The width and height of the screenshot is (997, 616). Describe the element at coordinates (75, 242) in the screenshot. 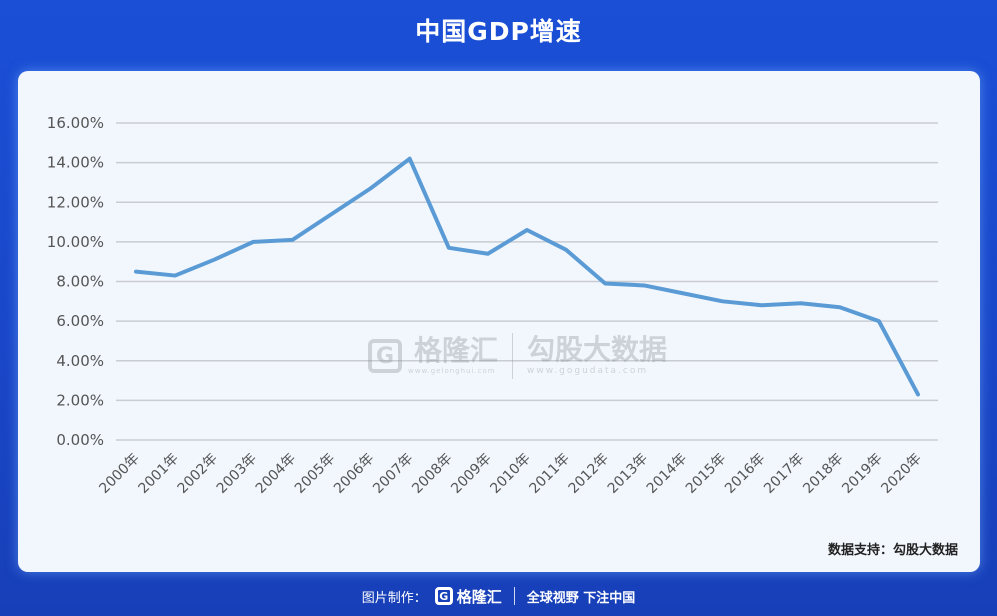

I see `y-tick-label: 10.00%` at that location.